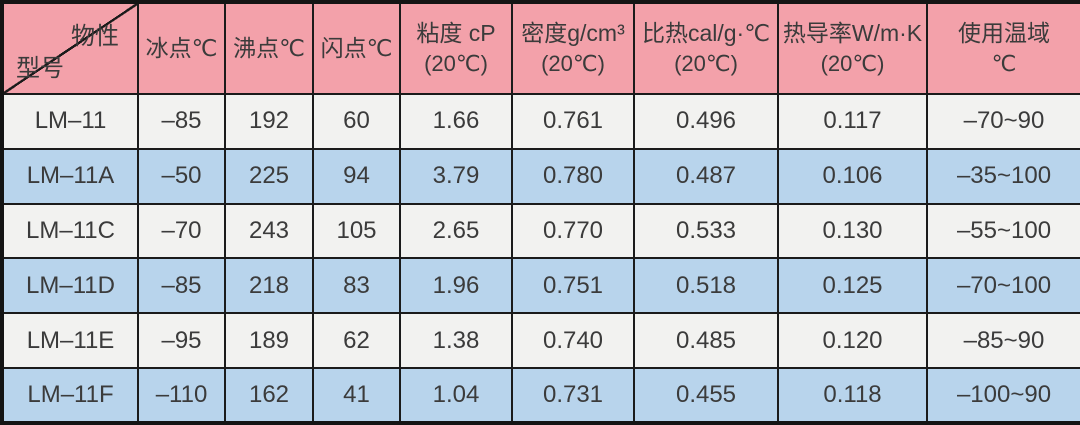 This screenshot has height=425, width=1080. What do you see at coordinates (70, 395) in the screenshot?
I see `model-cell: LM–11F` at bounding box center [70, 395].